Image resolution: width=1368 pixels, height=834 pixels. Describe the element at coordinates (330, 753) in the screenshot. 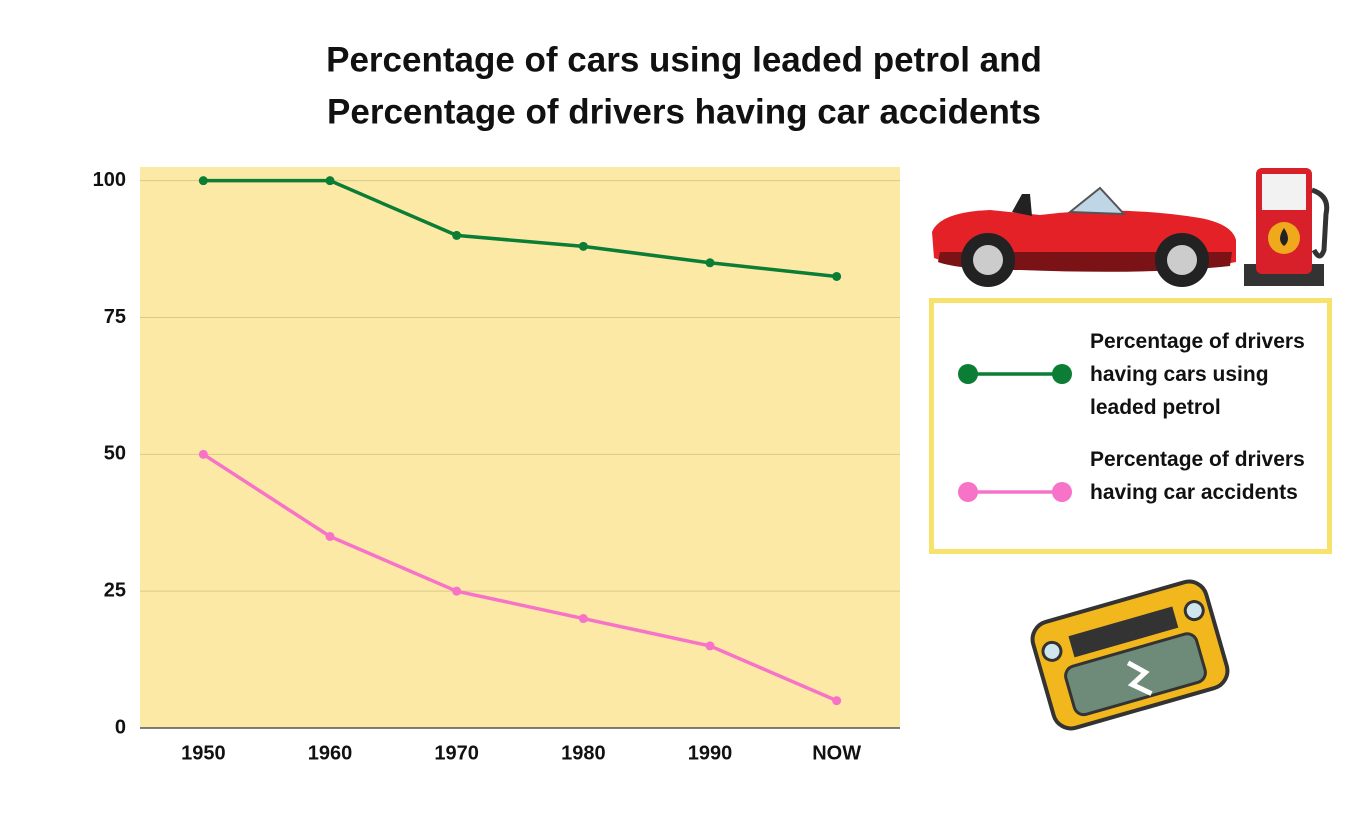

I see `x-tick-label: 1960` at that location.